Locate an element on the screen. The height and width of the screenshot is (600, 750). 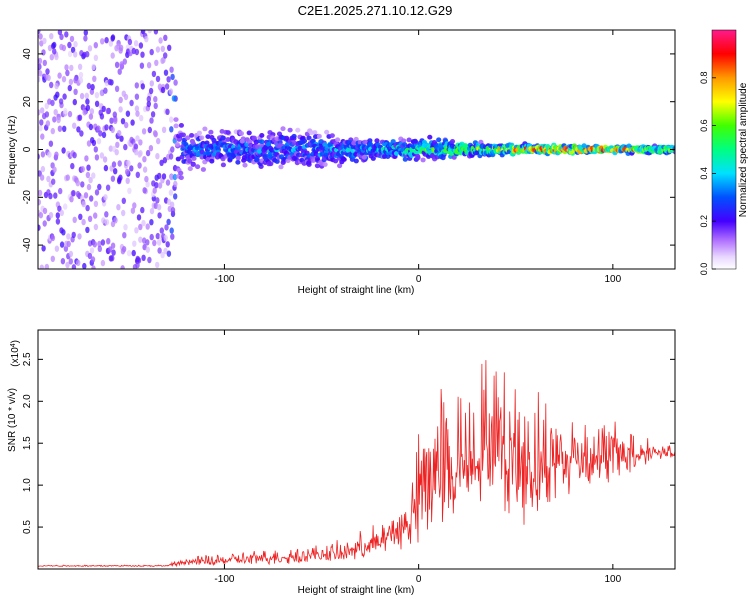
svg-text: (x104) is located at coordinates (16, 353).